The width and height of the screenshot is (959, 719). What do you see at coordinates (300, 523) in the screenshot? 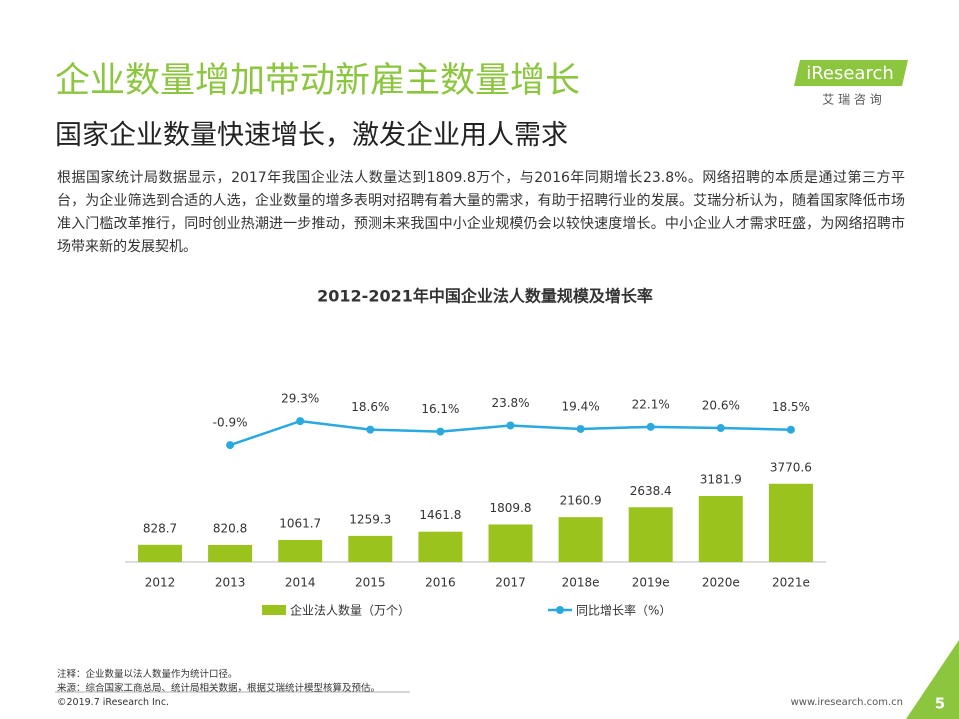
I see `bar-label: 1061.7` at bounding box center [300, 523].